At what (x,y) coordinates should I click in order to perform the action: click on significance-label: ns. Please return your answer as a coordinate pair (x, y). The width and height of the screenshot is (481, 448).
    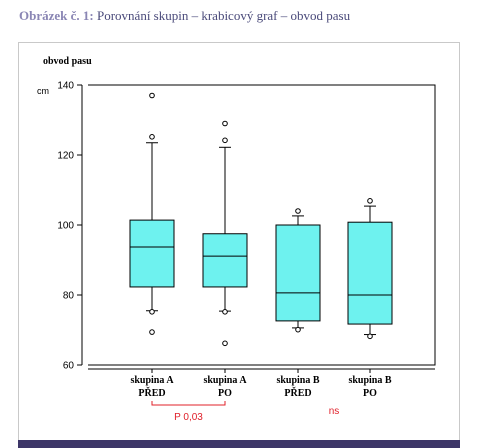
    Looking at the image, I should click on (334, 411).